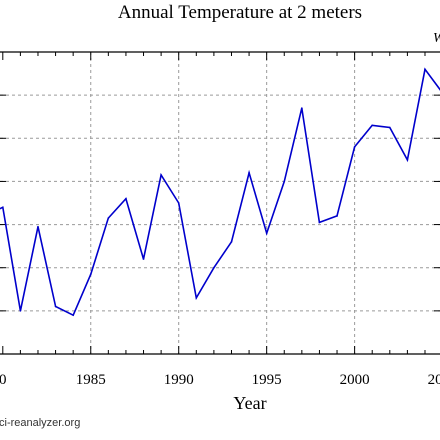 Image resolution: width=440 pixels, height=440 pixels. Describe the element at coordinates (40, 423) in the screenshot. I see `source-credit: ci-reanalyzer.org` at that location.